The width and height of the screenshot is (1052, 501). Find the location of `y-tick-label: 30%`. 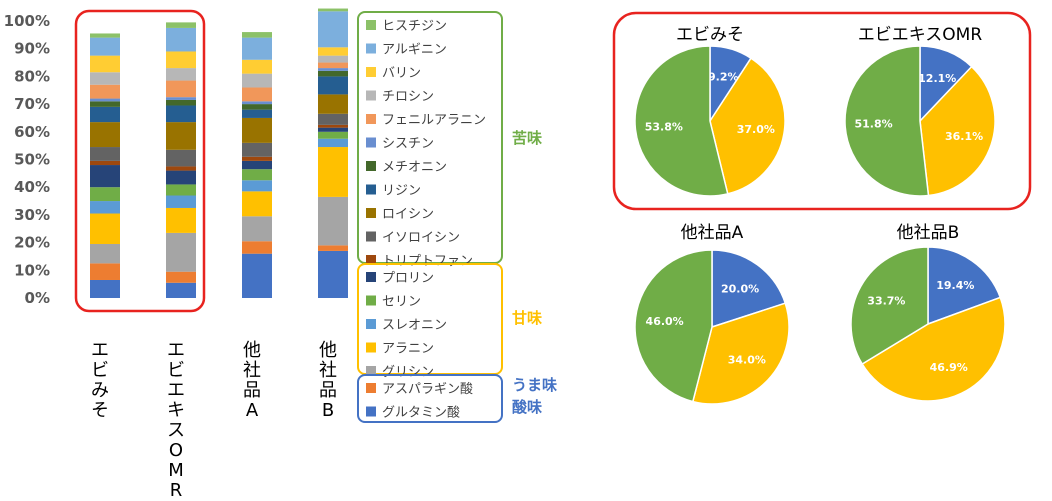

y-tick-label: 30% is located at coordinates (32, 215).